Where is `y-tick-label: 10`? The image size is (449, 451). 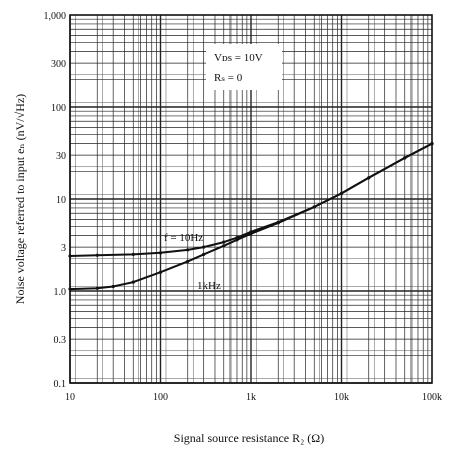 y-tick-label: 10 is located at coordinates (61, 200).